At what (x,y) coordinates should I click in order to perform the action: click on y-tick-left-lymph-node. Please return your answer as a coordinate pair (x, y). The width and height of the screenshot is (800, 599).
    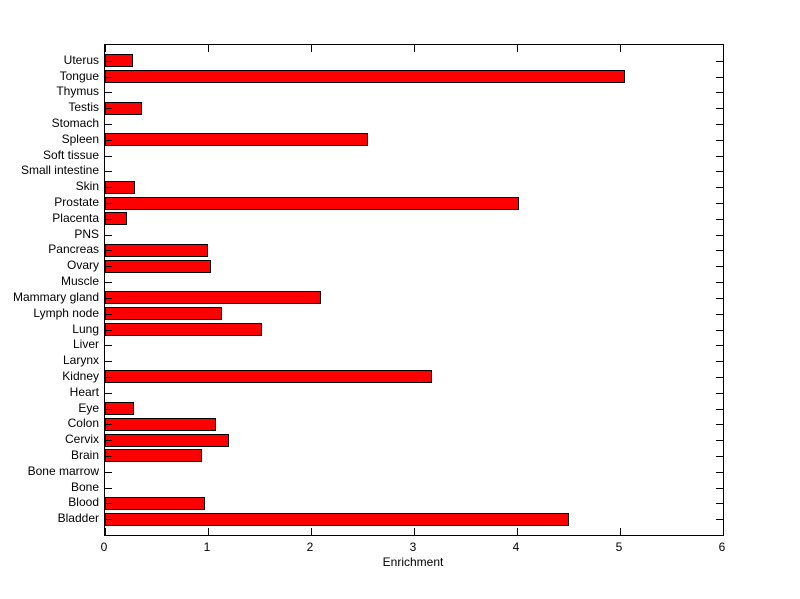
    Looking at the image, I should click on (108, 314).